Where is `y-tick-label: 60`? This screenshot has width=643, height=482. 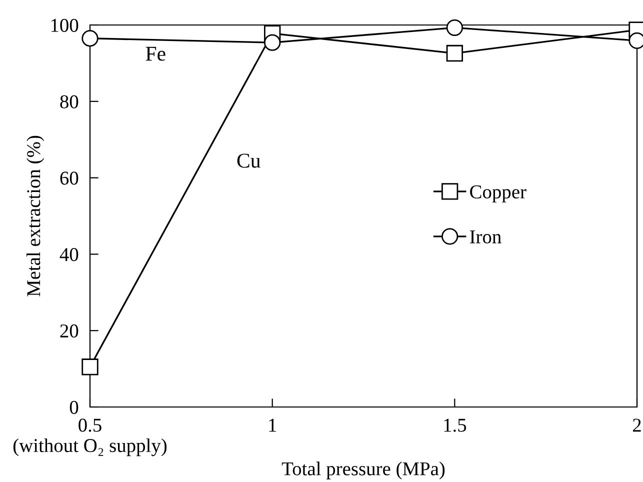 y-tick-label: 60 is located at coordinates (69, 178).